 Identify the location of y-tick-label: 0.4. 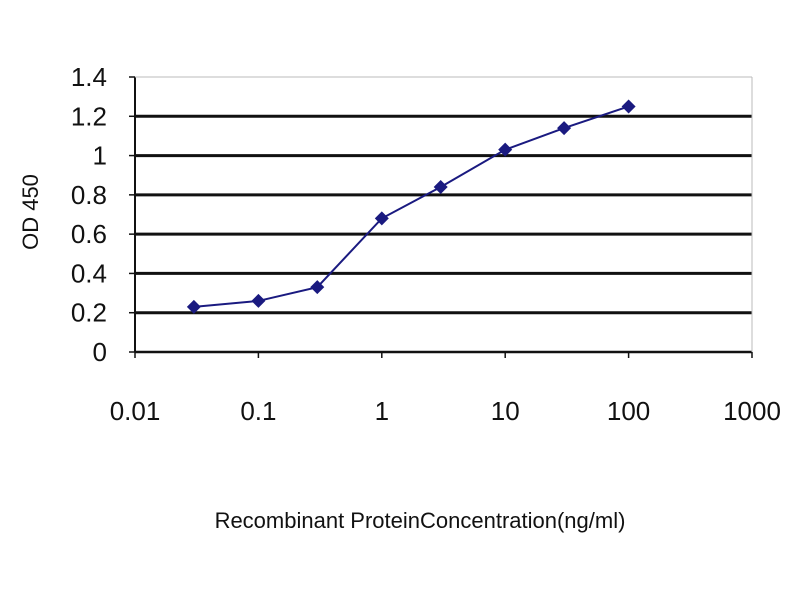
(89, 273).